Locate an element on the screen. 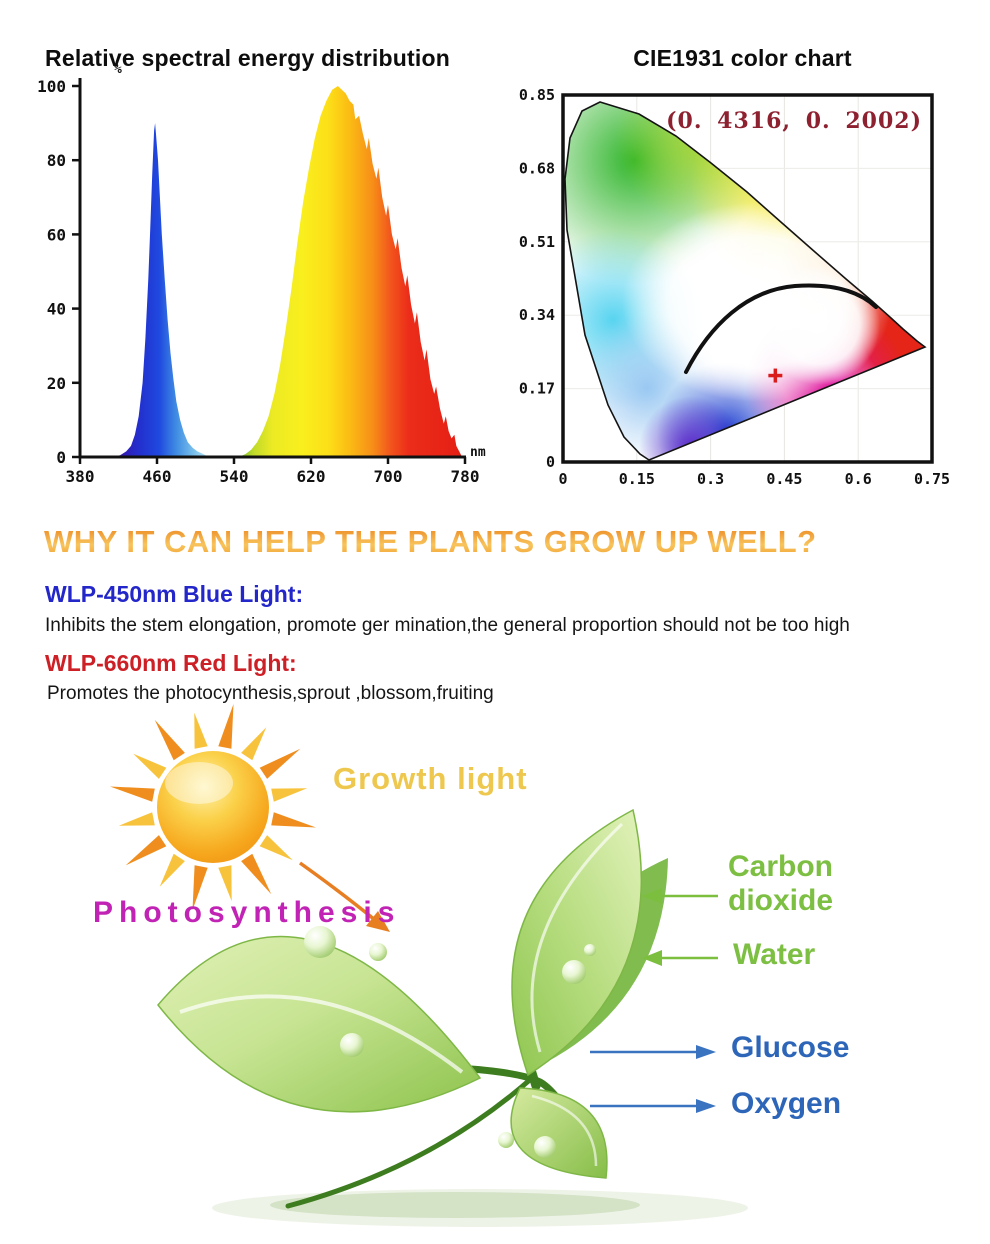  svg-text: 380 is located at coordinates (80, 476).